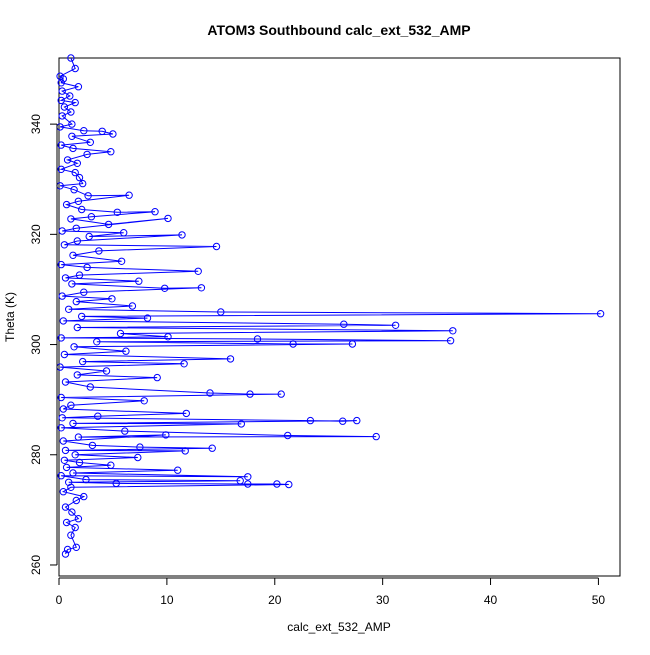 The height and width of the screenshot is (655, 650). What do you see at coordinates (10, 317) in the screenshot?
I see `y-axis-label: Theta (K)` at bounding box center [10, 317].